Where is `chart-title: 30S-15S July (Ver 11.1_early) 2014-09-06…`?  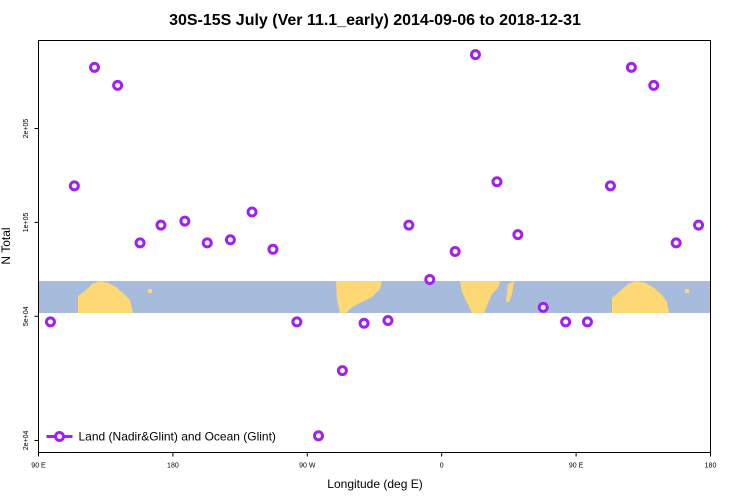
chart-title: 30S-15S July (Ver 11.1_early) 2014-09-06… is located at coordinates (375, 20).